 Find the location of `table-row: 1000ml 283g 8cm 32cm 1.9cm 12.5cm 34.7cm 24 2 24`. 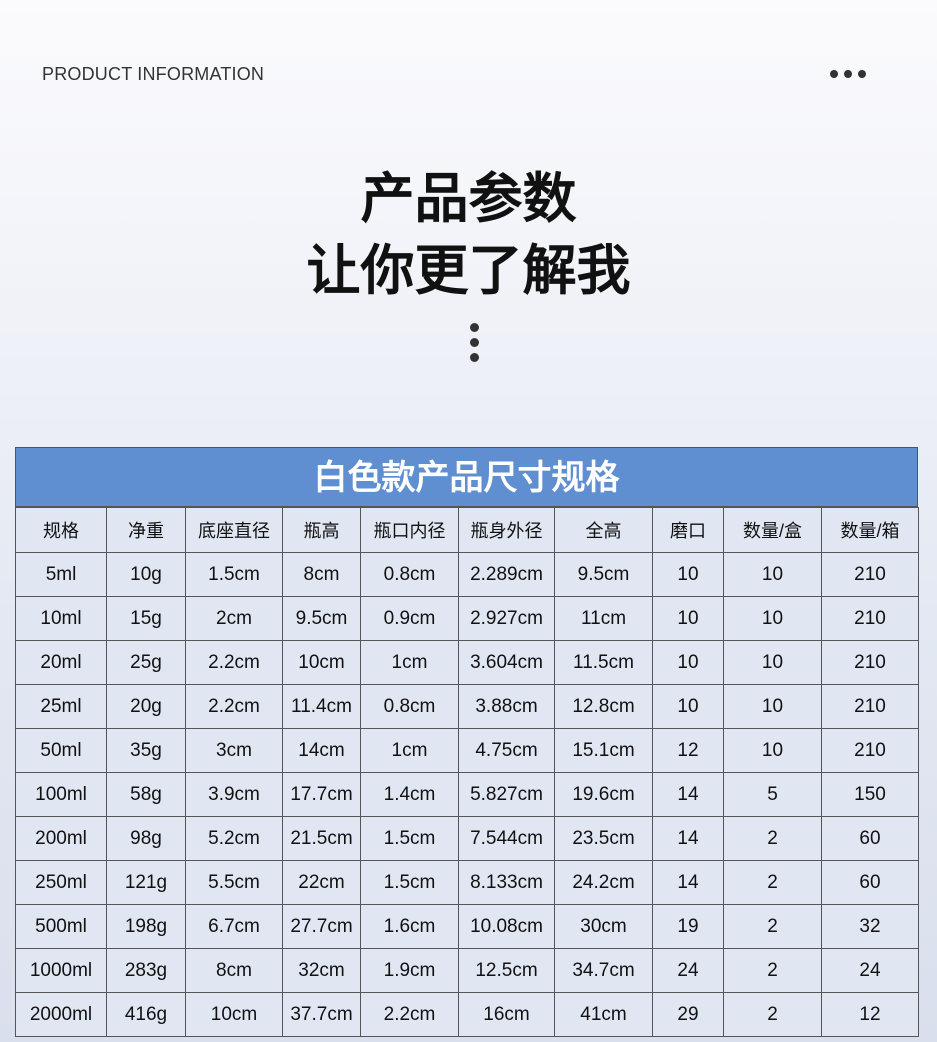

table-row: 1000ml 283g 8cm 32cm 1.9cm 12.5cm 34.7cm 24 2 24 is located at coordinates (467, 970).